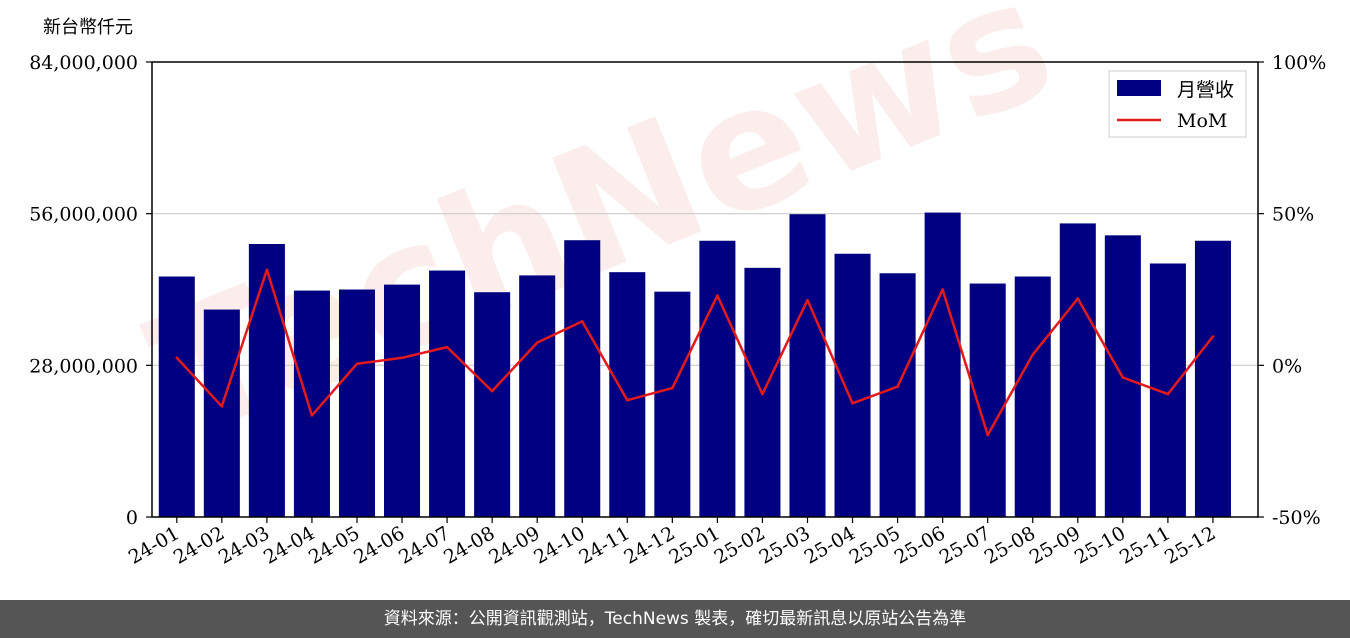 Image resolution: width=1350 pixels, height=638 pixels. I want to click on y-axis-unit-label: 新台幣仟元, so click(88, 27).